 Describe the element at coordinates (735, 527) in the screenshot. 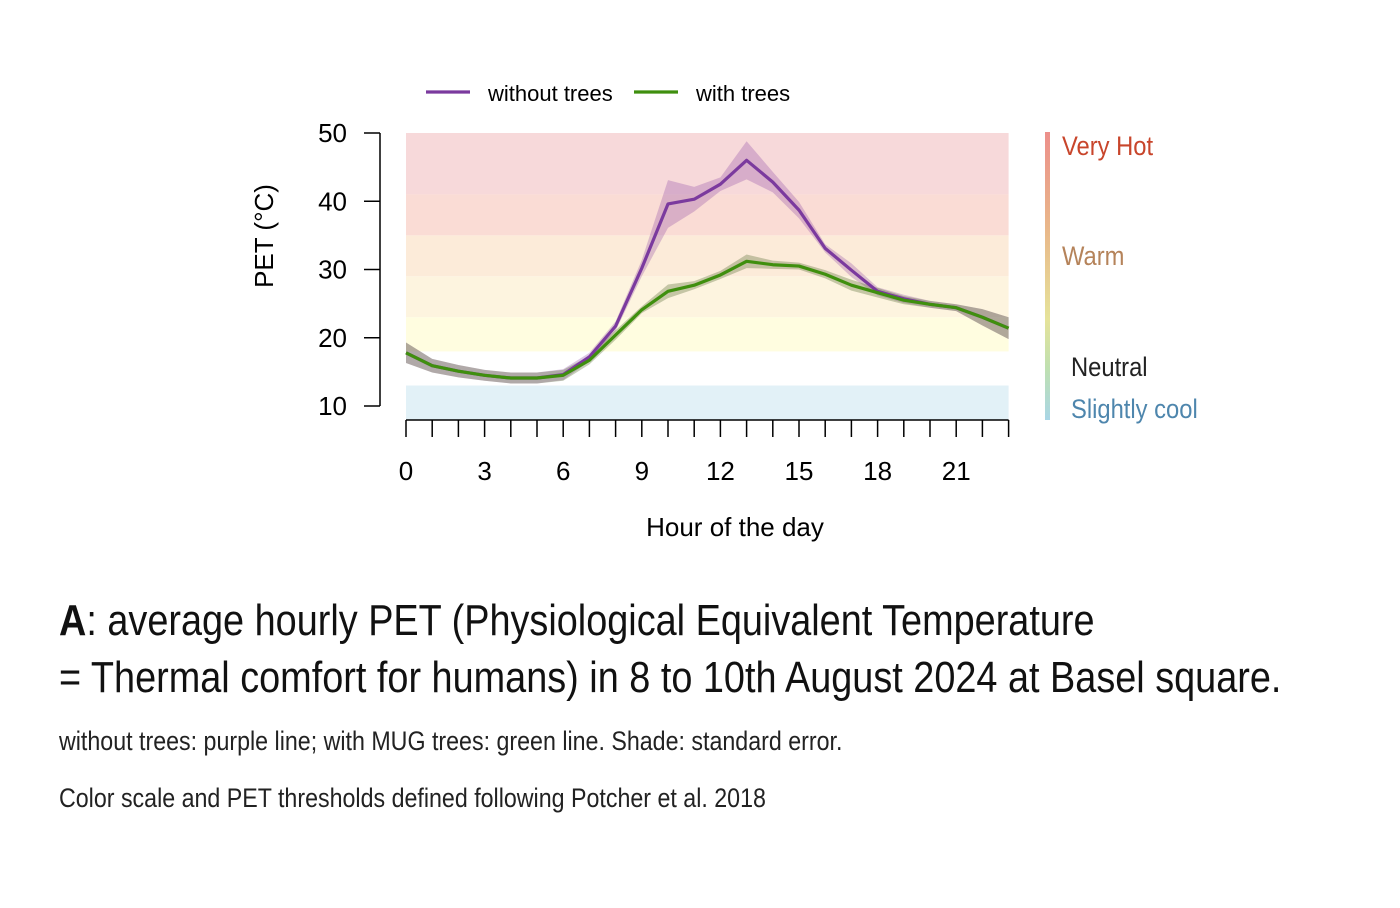

I see `x-axis-label: Hour of the day` at that location.